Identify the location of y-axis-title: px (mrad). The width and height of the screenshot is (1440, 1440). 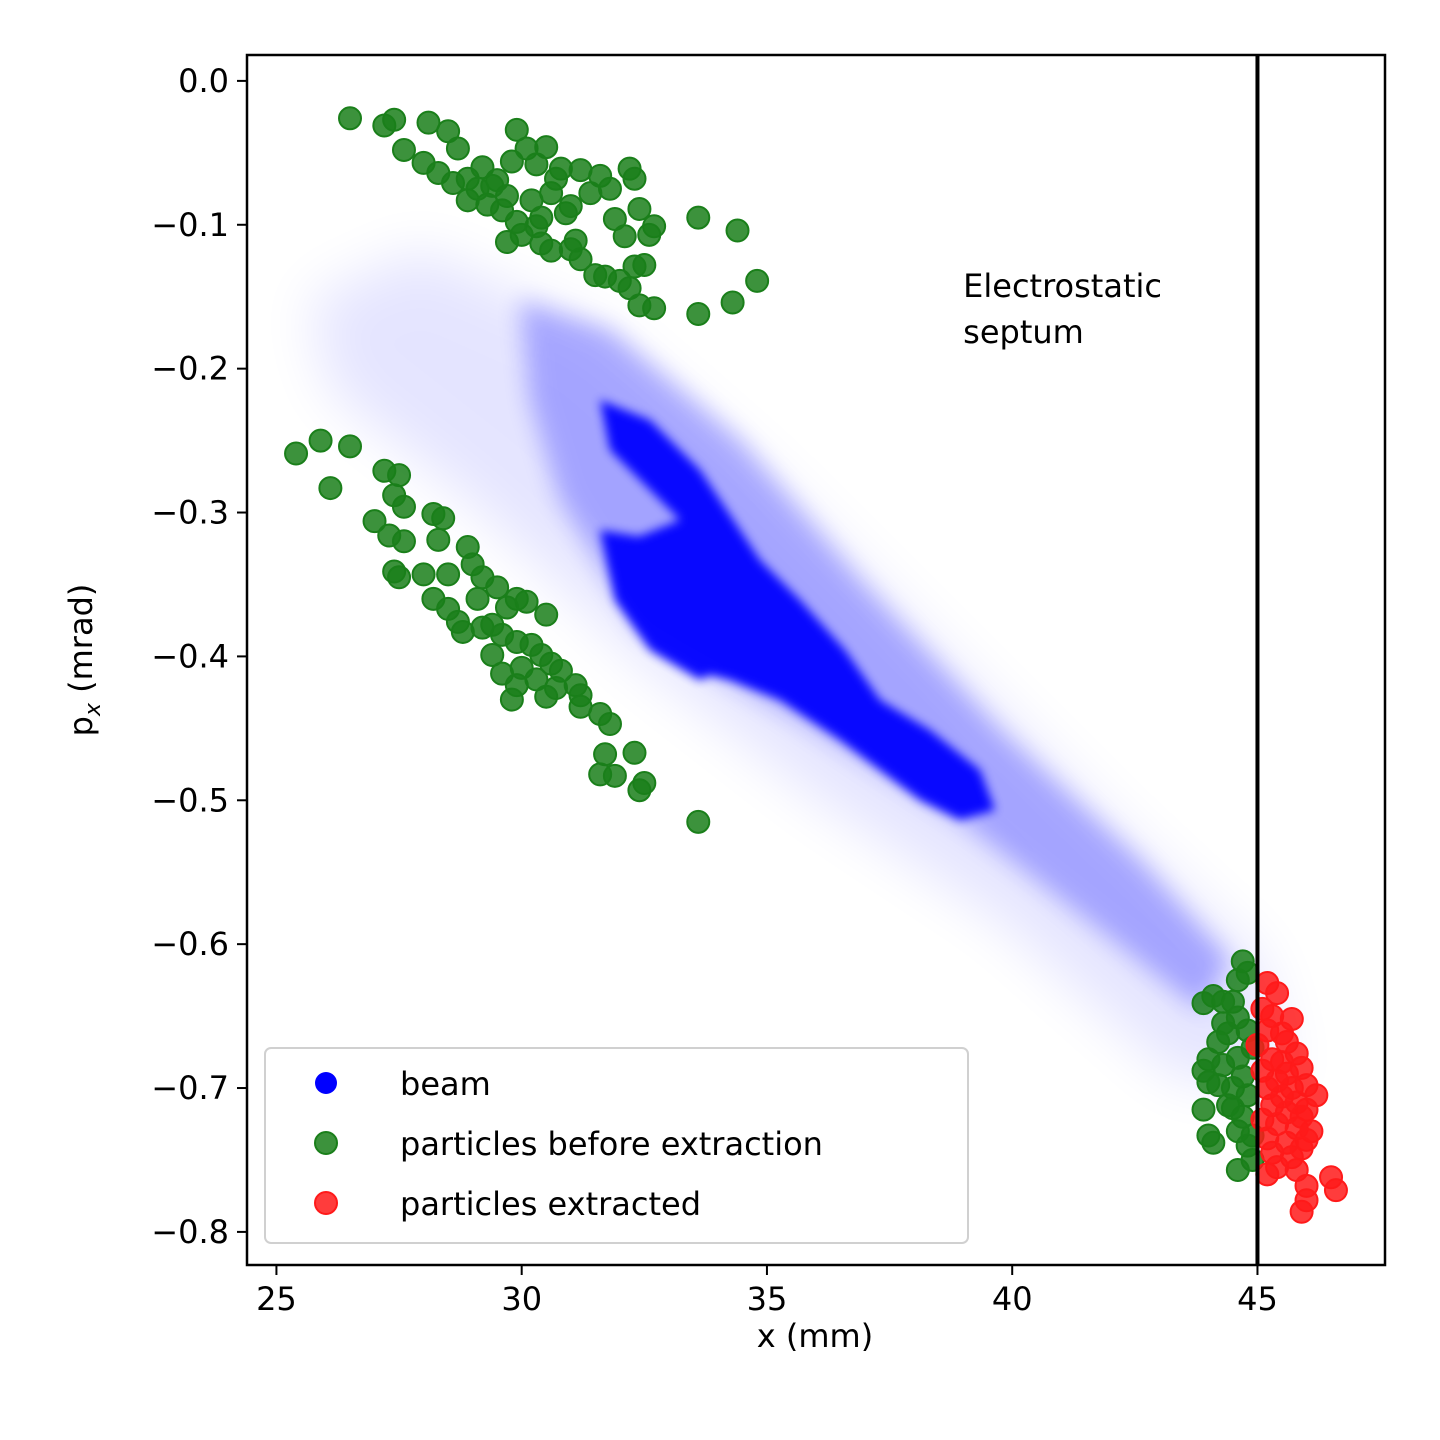
(84, 660).